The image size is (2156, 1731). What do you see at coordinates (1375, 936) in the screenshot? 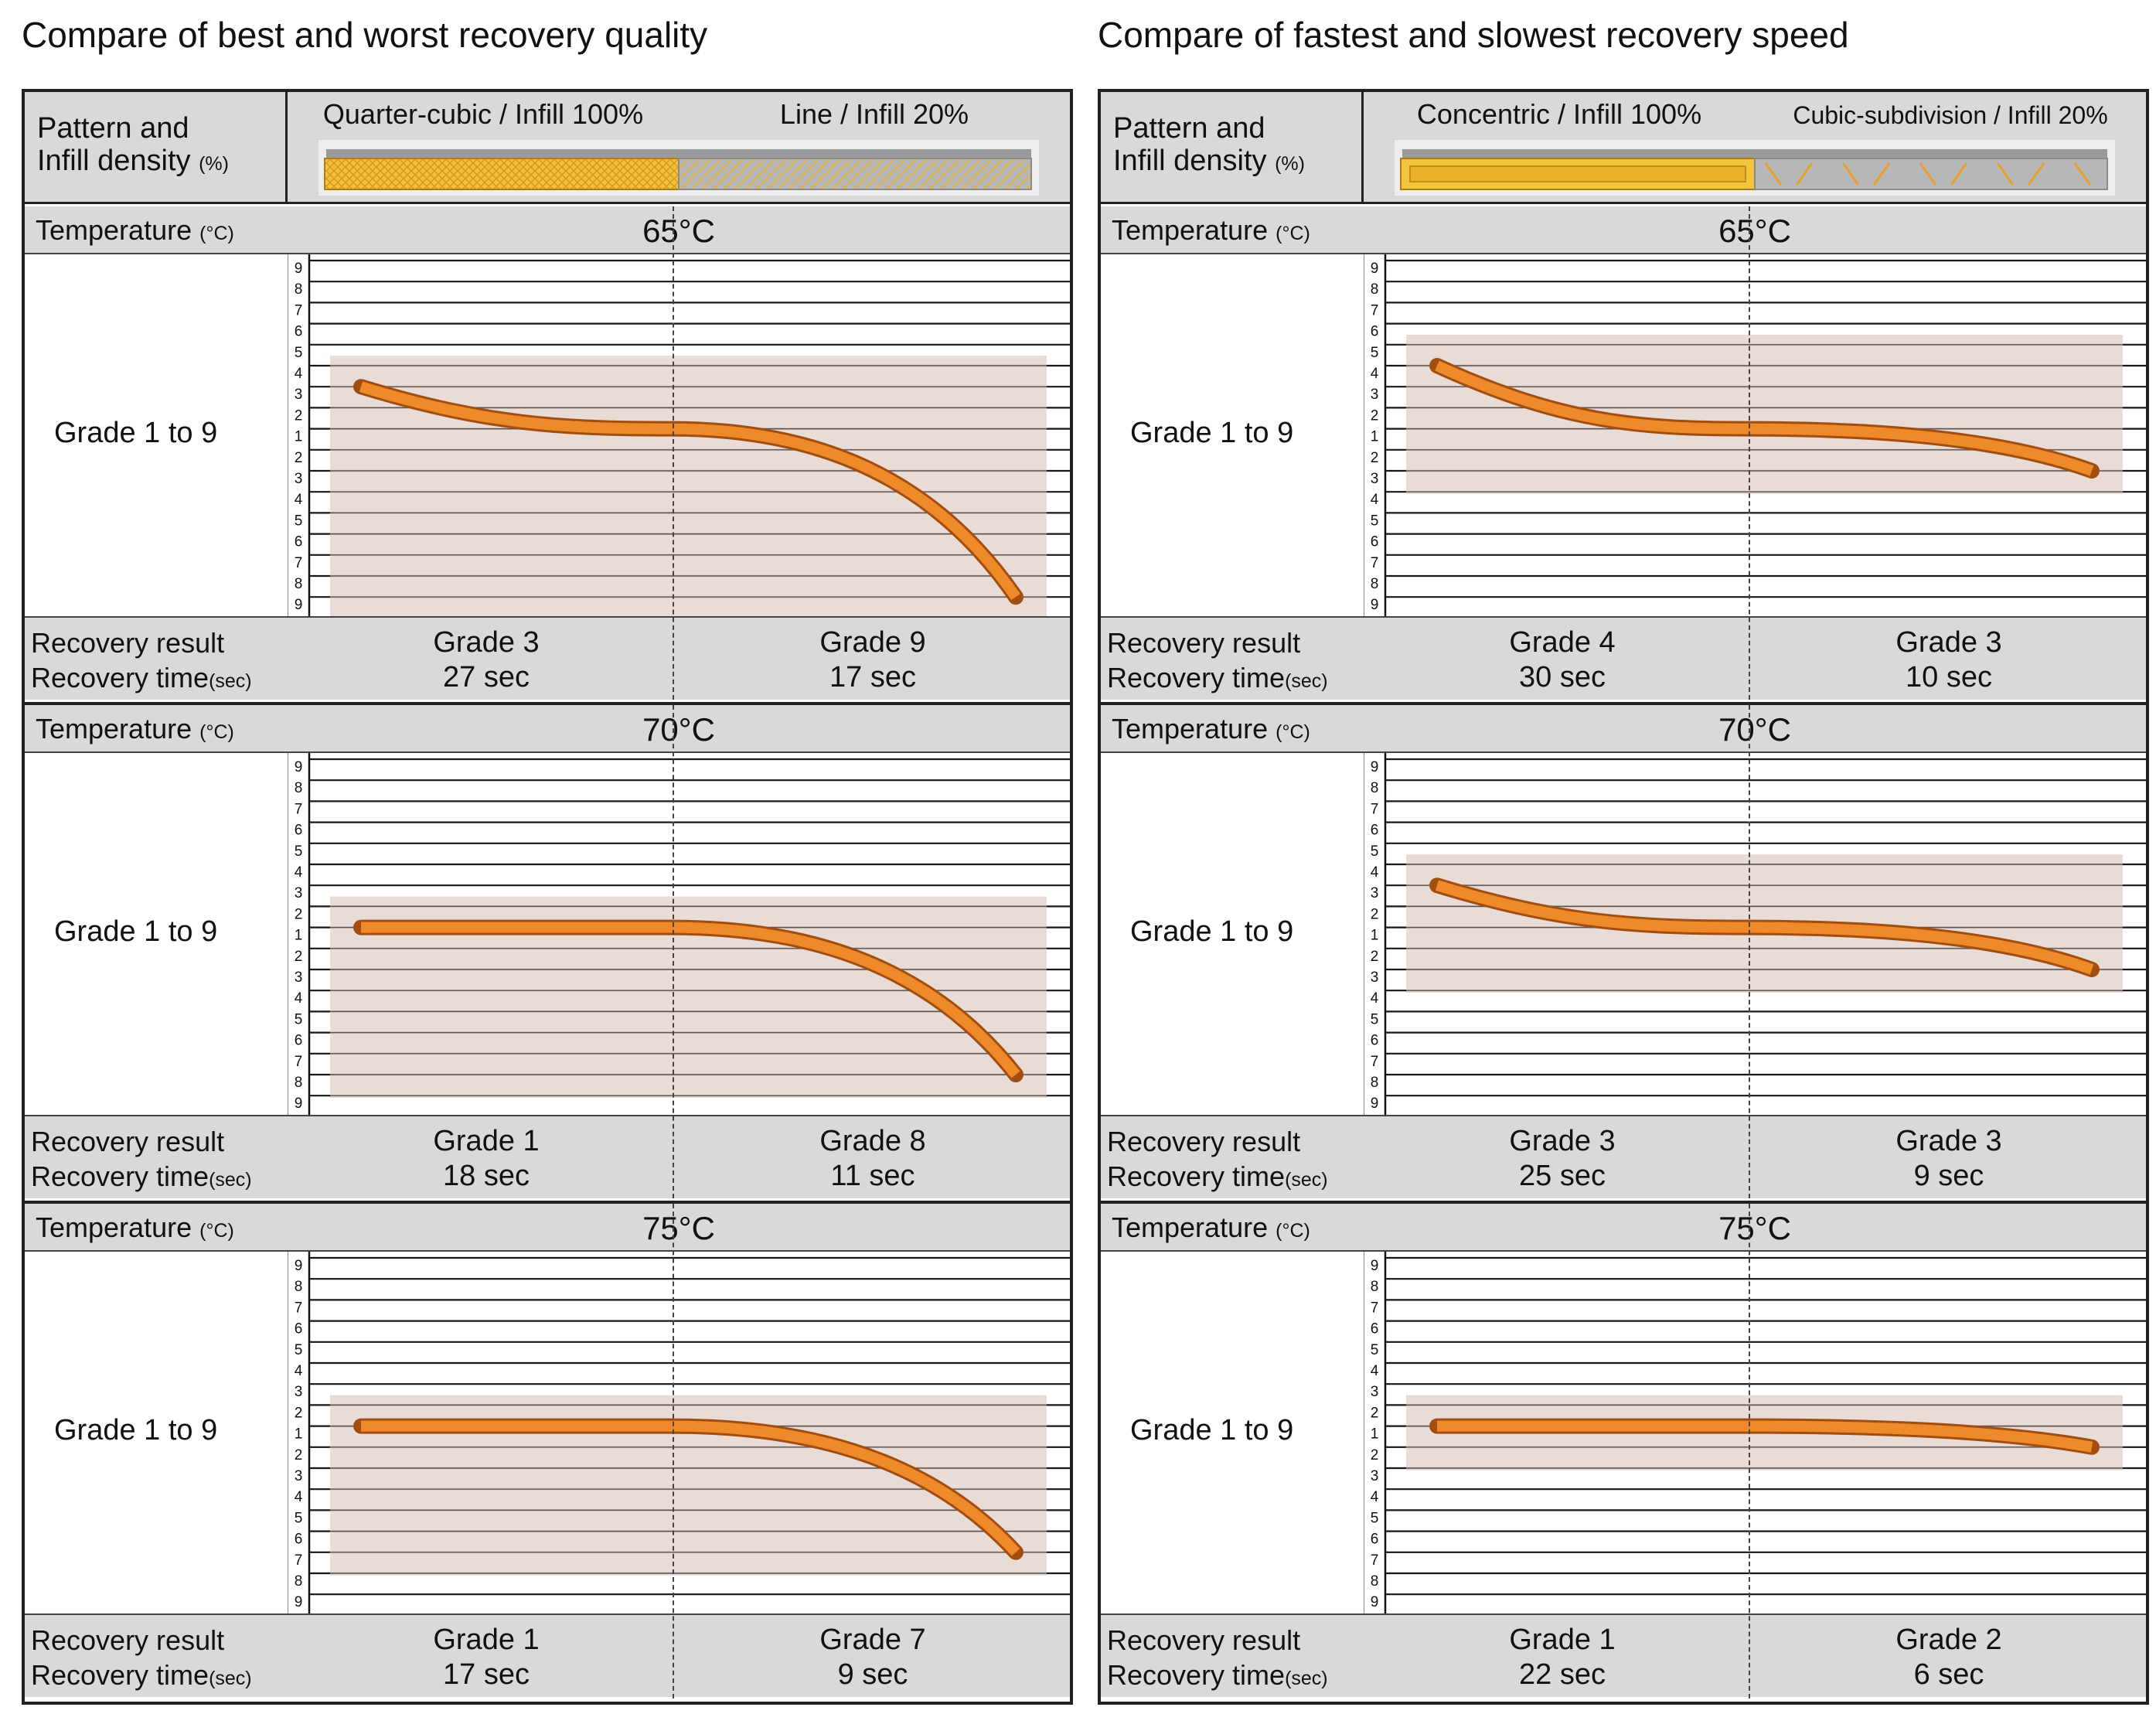
I see `grade-tick-label: 1` at bounding box center [1375, 936].